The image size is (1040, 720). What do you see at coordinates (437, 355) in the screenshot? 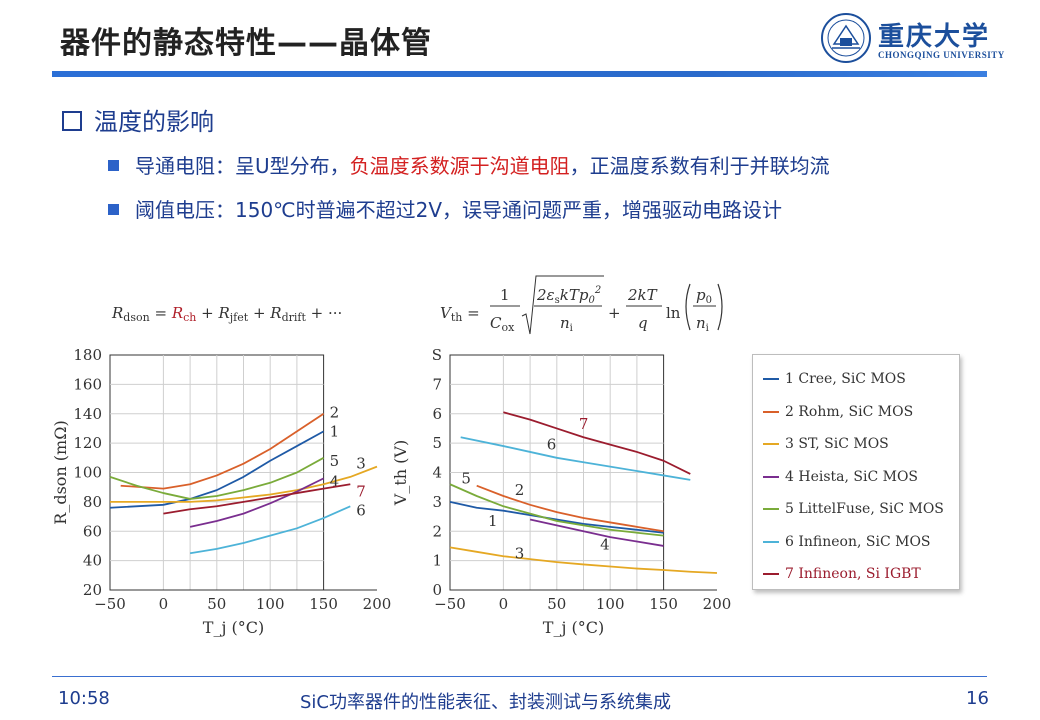
I see `y-tick-label: S` at bounding box center [437, 355].